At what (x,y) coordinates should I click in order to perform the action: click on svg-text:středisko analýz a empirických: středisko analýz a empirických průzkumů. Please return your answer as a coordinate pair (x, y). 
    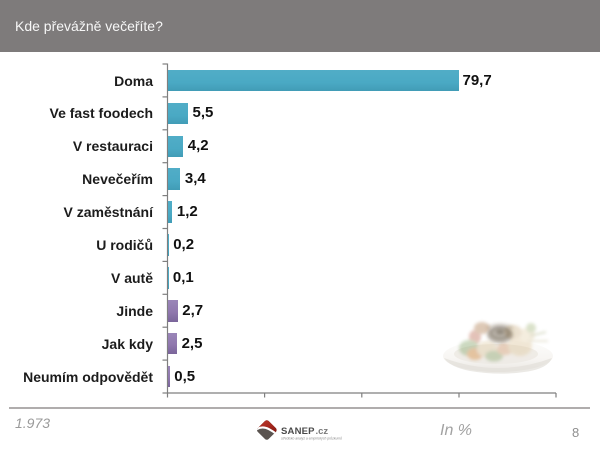
    Looking at the image, I should click on (311, 439).